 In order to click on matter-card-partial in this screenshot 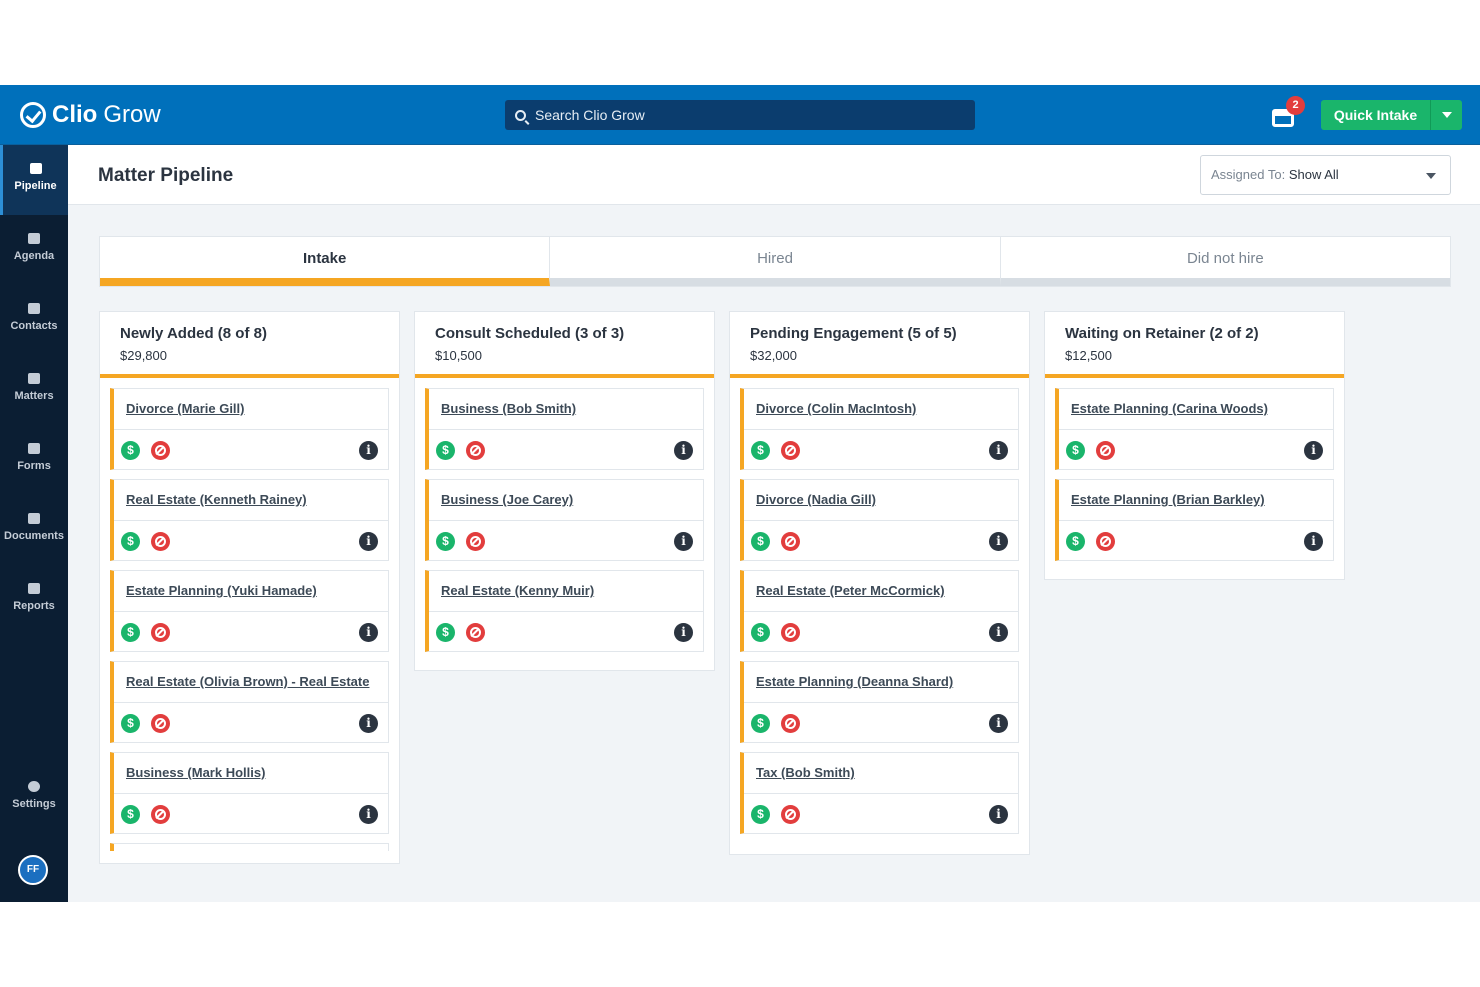, I will do `click(249, 847)`.